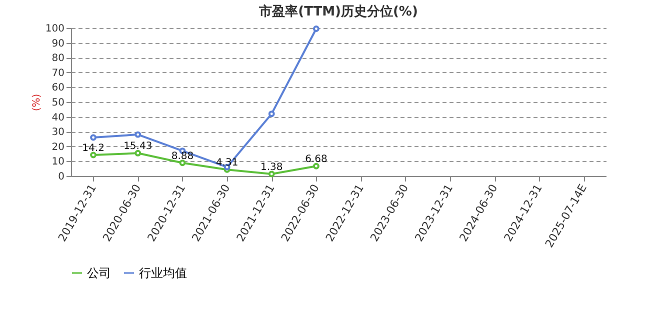 The width and height of the screenshot is (650, 325). Describe the element at coordinates (93, 148) in the screenshot. I see `data-label: 14.2` at that location.